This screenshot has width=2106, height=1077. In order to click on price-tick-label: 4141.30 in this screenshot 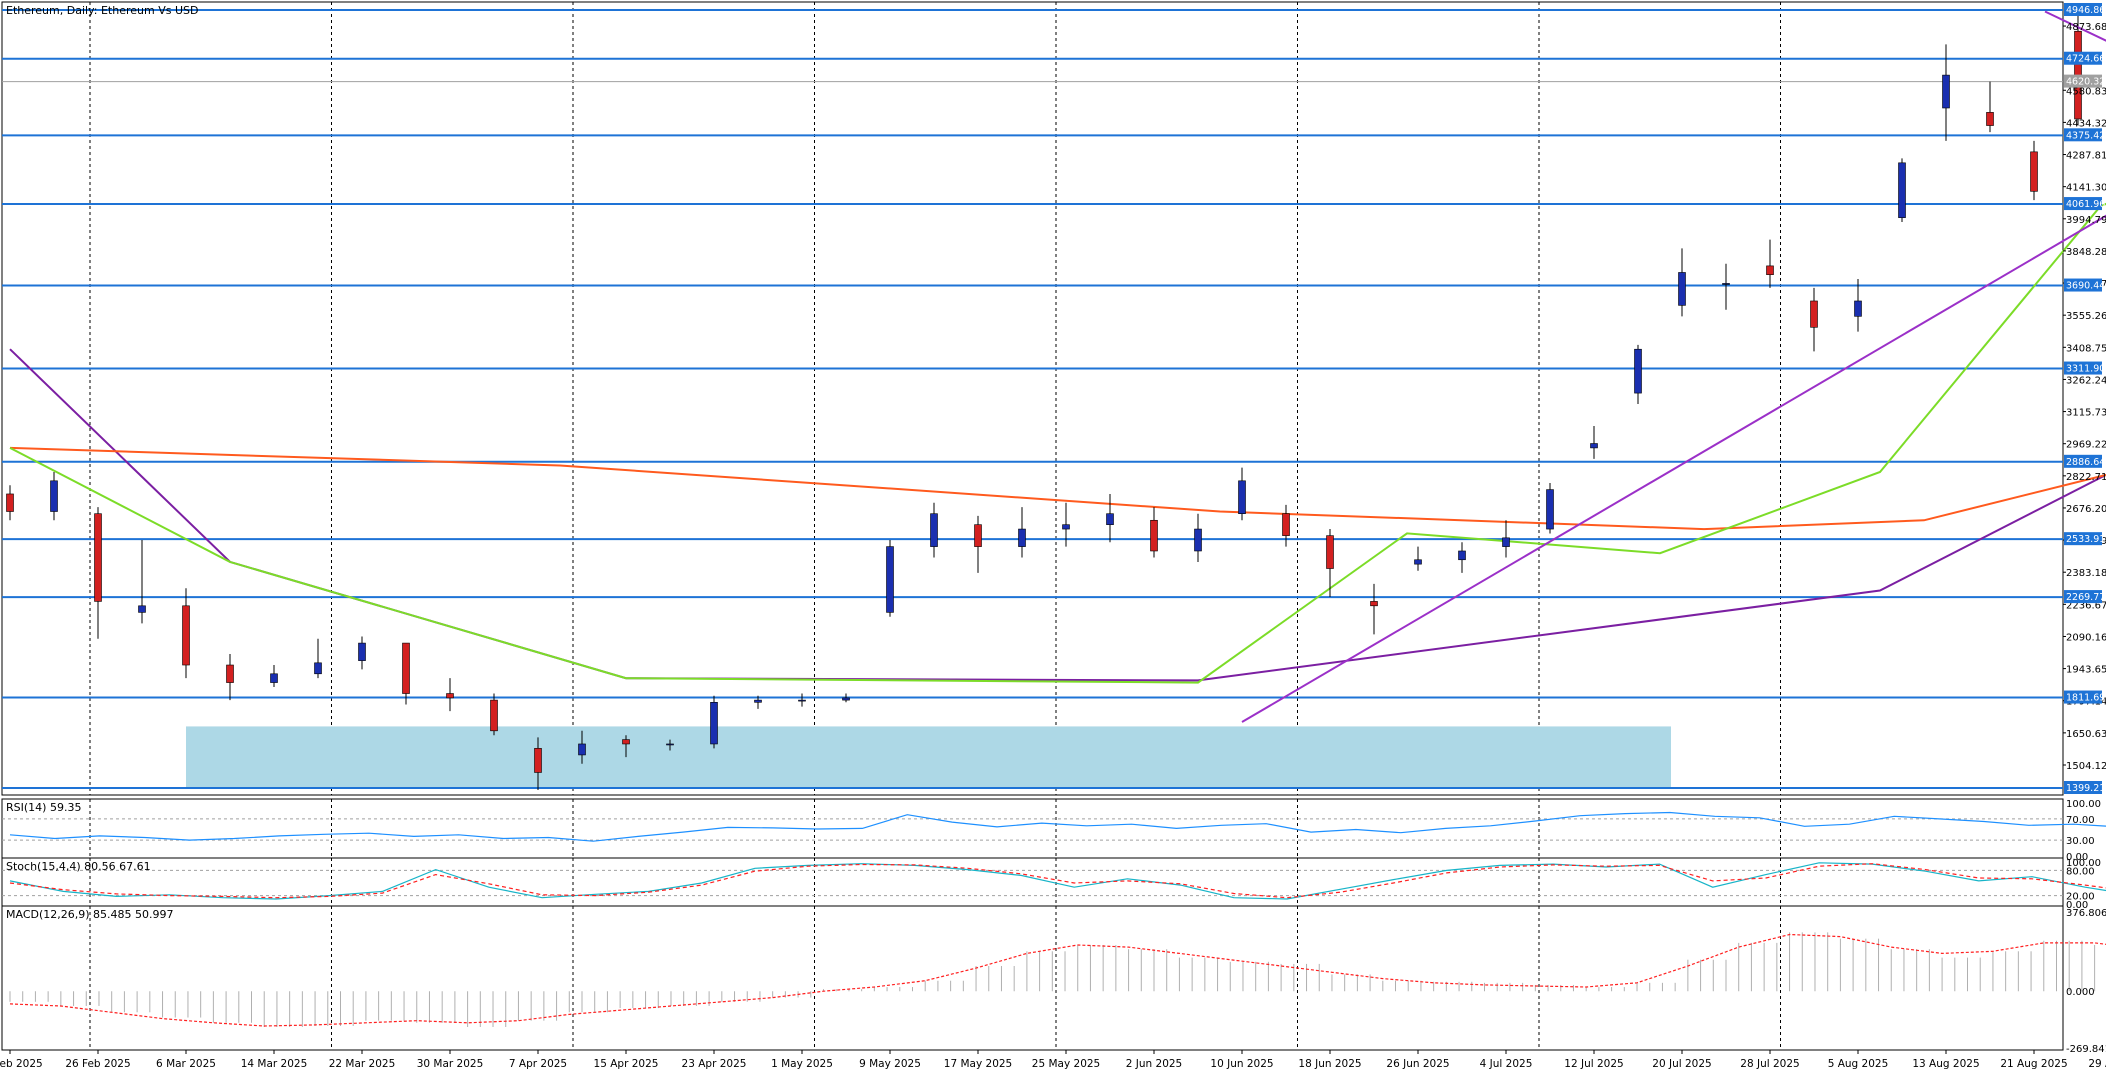, I will do `click(2086, 188)`.